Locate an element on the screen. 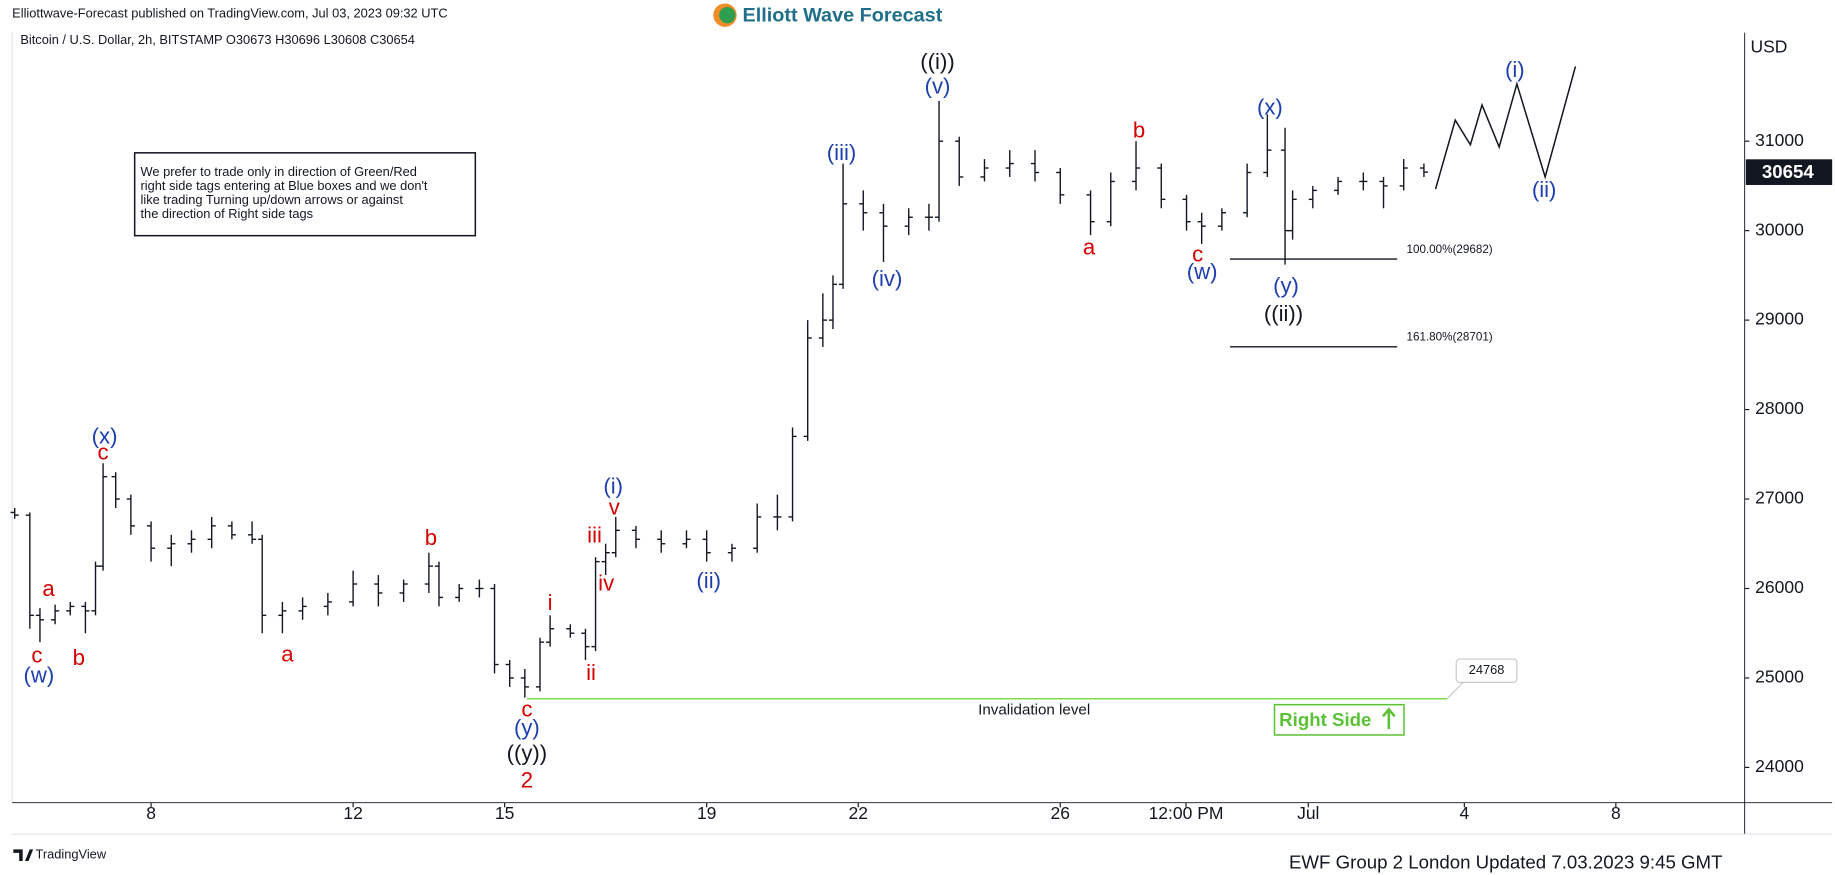  wave-label: (x) is located at coordinates (1270, 106).